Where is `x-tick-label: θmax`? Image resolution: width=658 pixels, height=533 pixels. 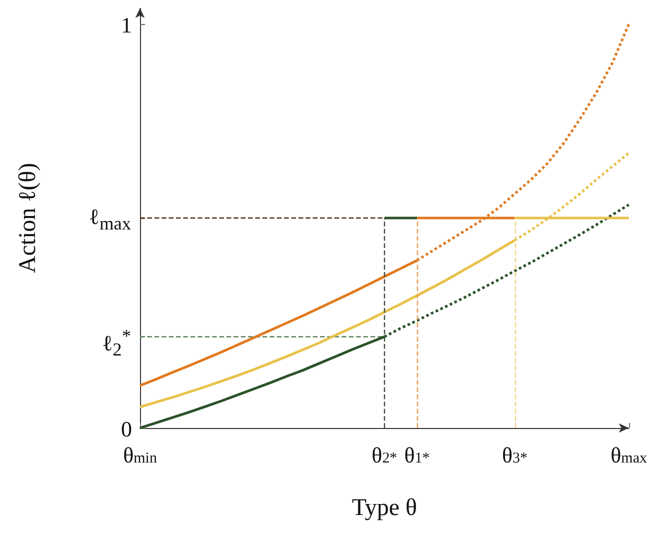
x-tick-label: θmax is located at coordinates (629, 455).